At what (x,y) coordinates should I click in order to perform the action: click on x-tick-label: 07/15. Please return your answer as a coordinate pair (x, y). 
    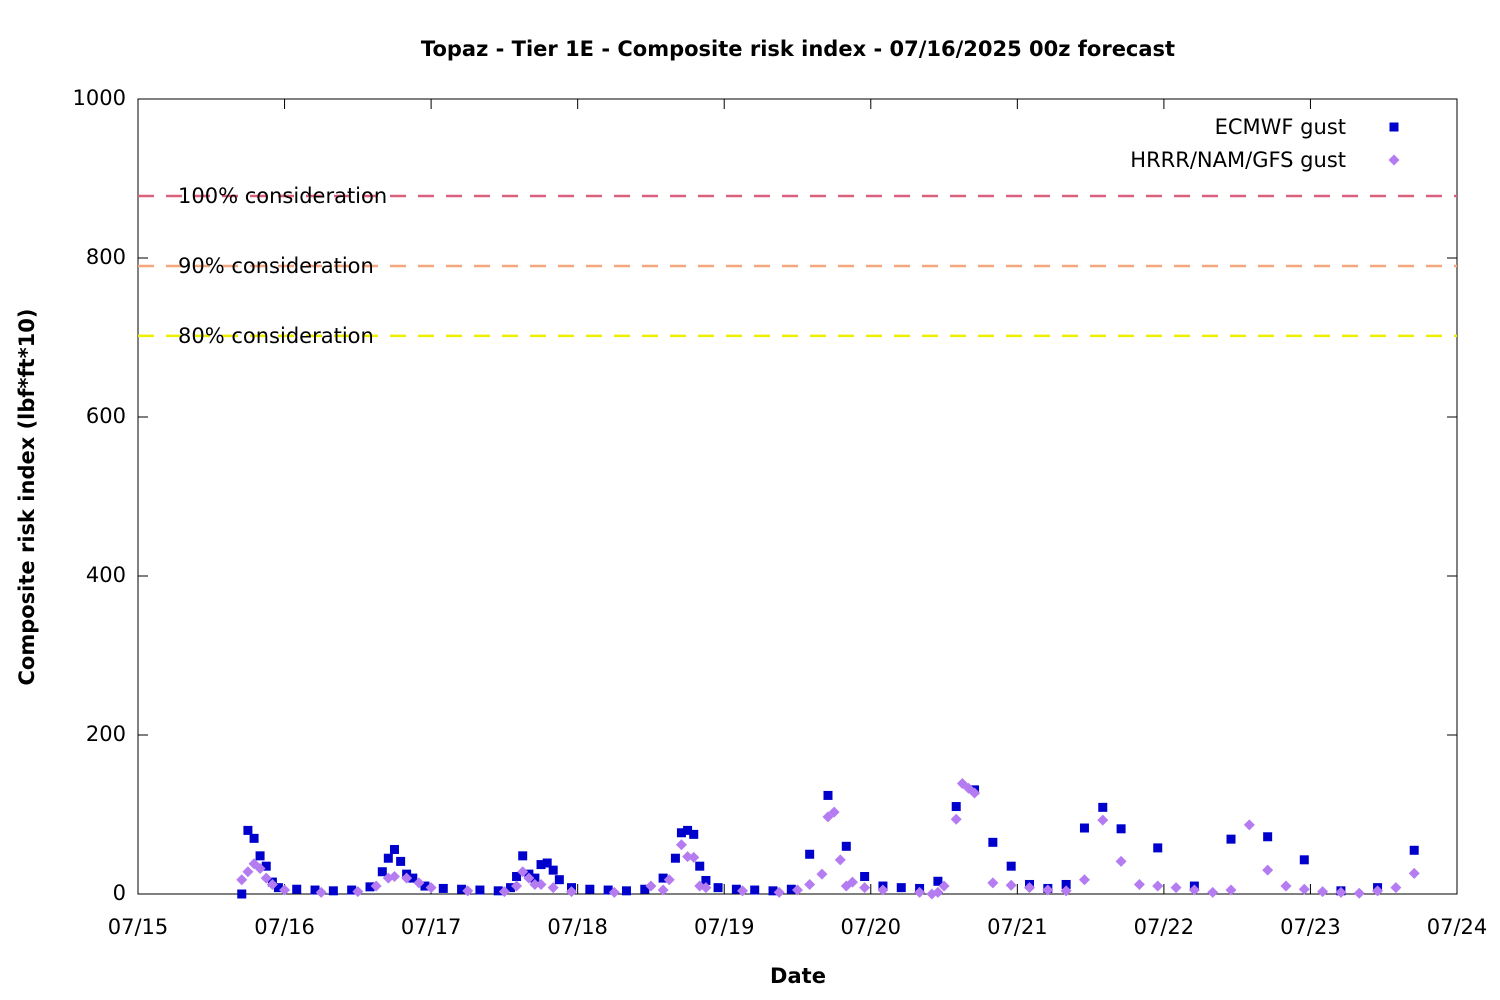
    Looking at the image, I should click on (138, 927).